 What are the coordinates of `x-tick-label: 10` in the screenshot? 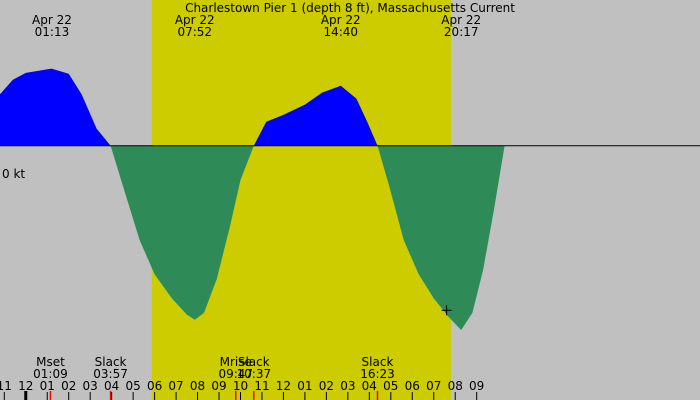 It's located at (240, 386).